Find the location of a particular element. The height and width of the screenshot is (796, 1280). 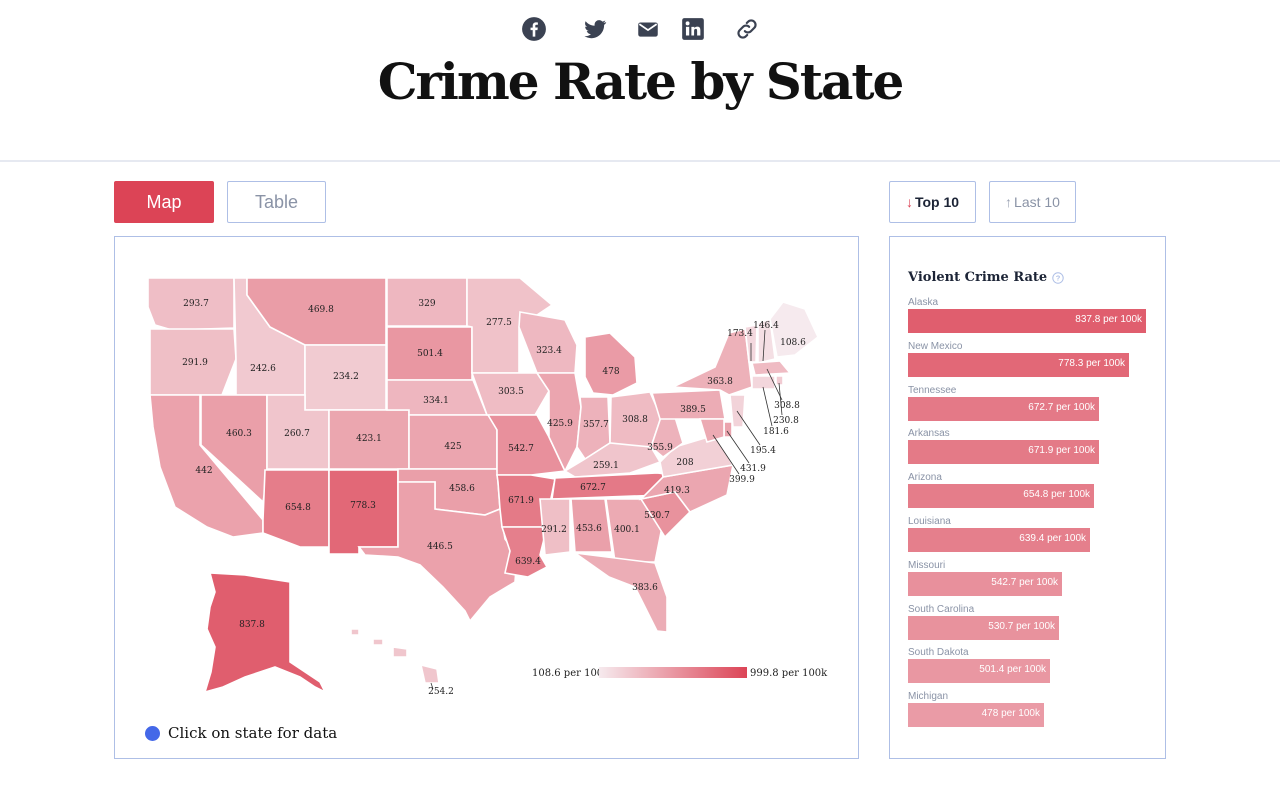

top-10-button: ↓ Top 10 is located at coordinates (932, 202).